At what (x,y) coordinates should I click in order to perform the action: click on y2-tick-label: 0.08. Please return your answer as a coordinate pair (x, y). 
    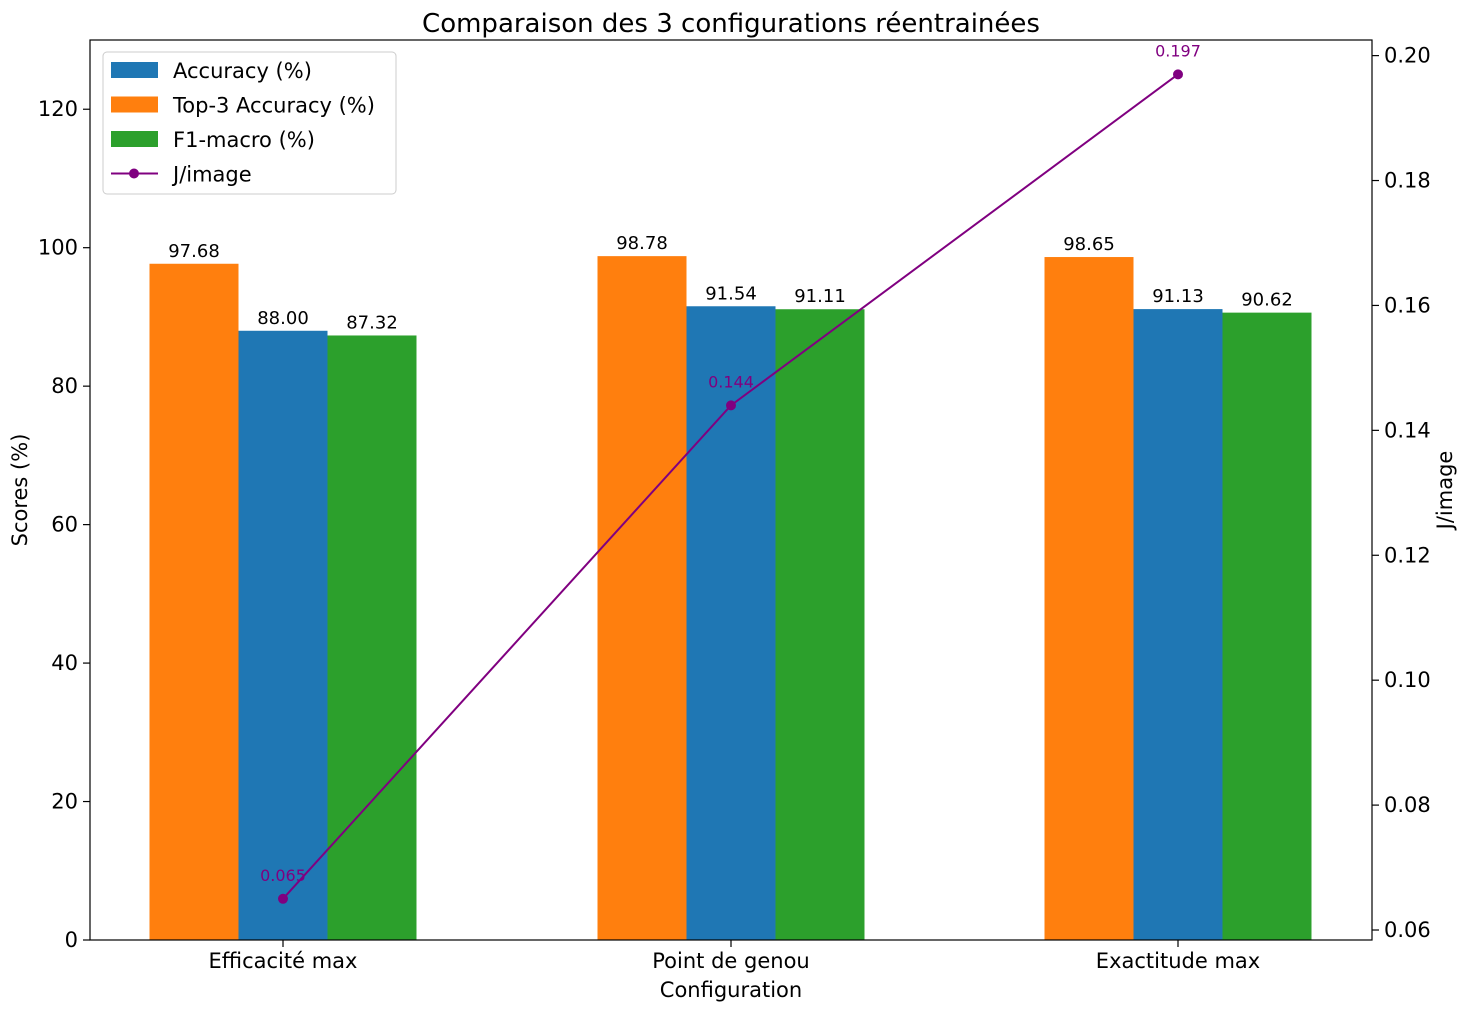
    Looking at the image, I should click on (1407, 805).